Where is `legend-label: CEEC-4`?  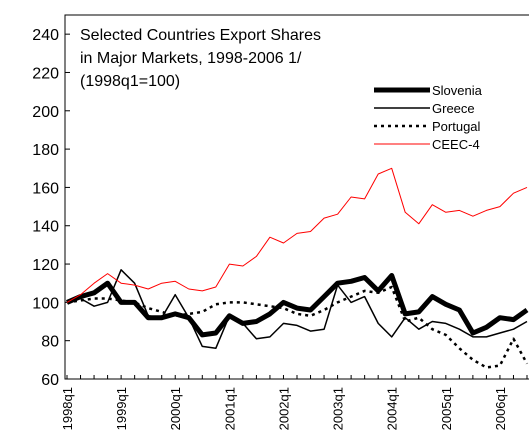
legend-label: CEEC-4 is located at coordinates (456, 144).